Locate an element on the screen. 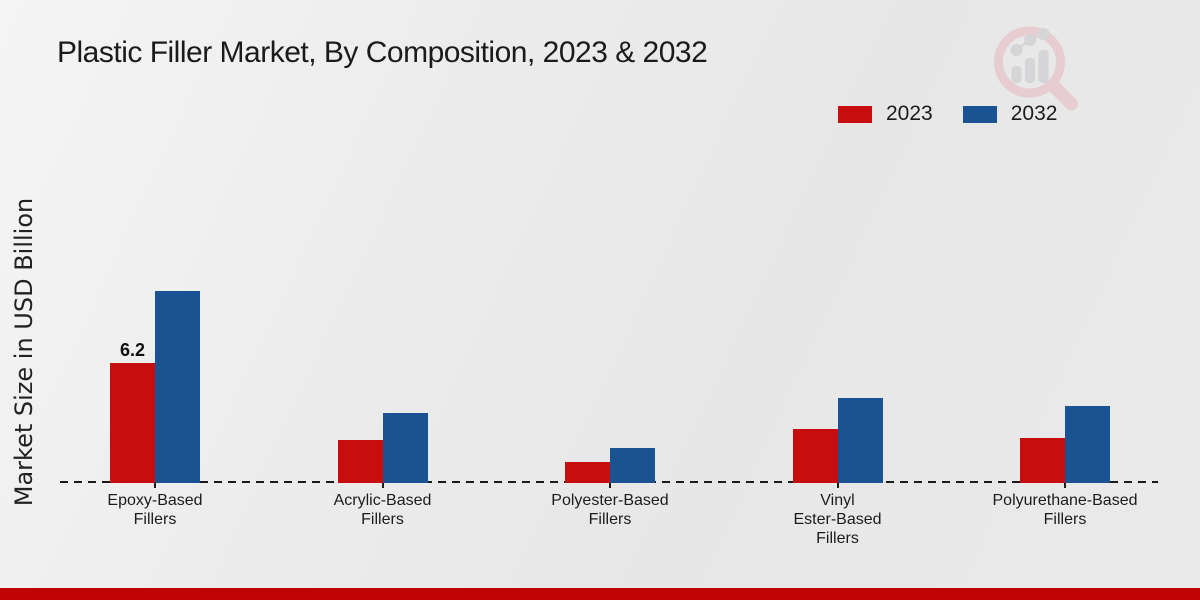 This screenshot has height=600, width=1200. brand-logo-watermark is located at coordinates (1036, 68).